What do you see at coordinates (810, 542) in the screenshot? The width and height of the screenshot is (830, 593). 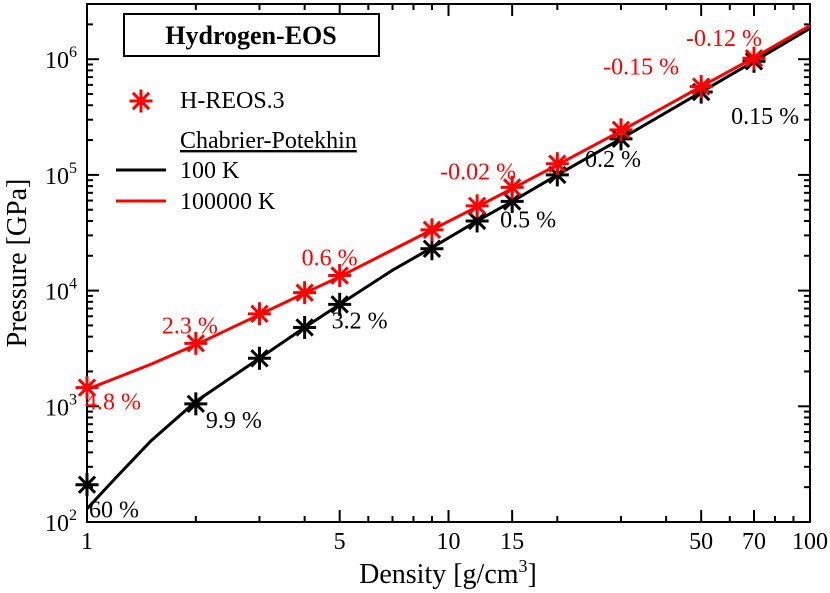 I see `x-tick-label: 100` at bounding box center [810, 542].